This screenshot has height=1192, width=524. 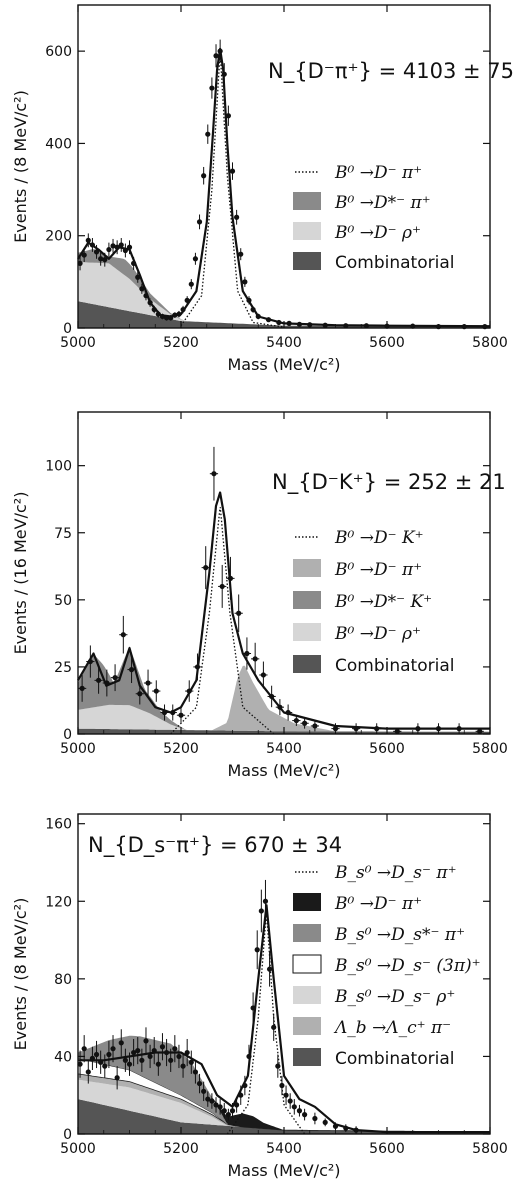 I want to click on yield-label: N_{D⁻π⁺} = 4103 ± 75, so click(x=391, y=71).